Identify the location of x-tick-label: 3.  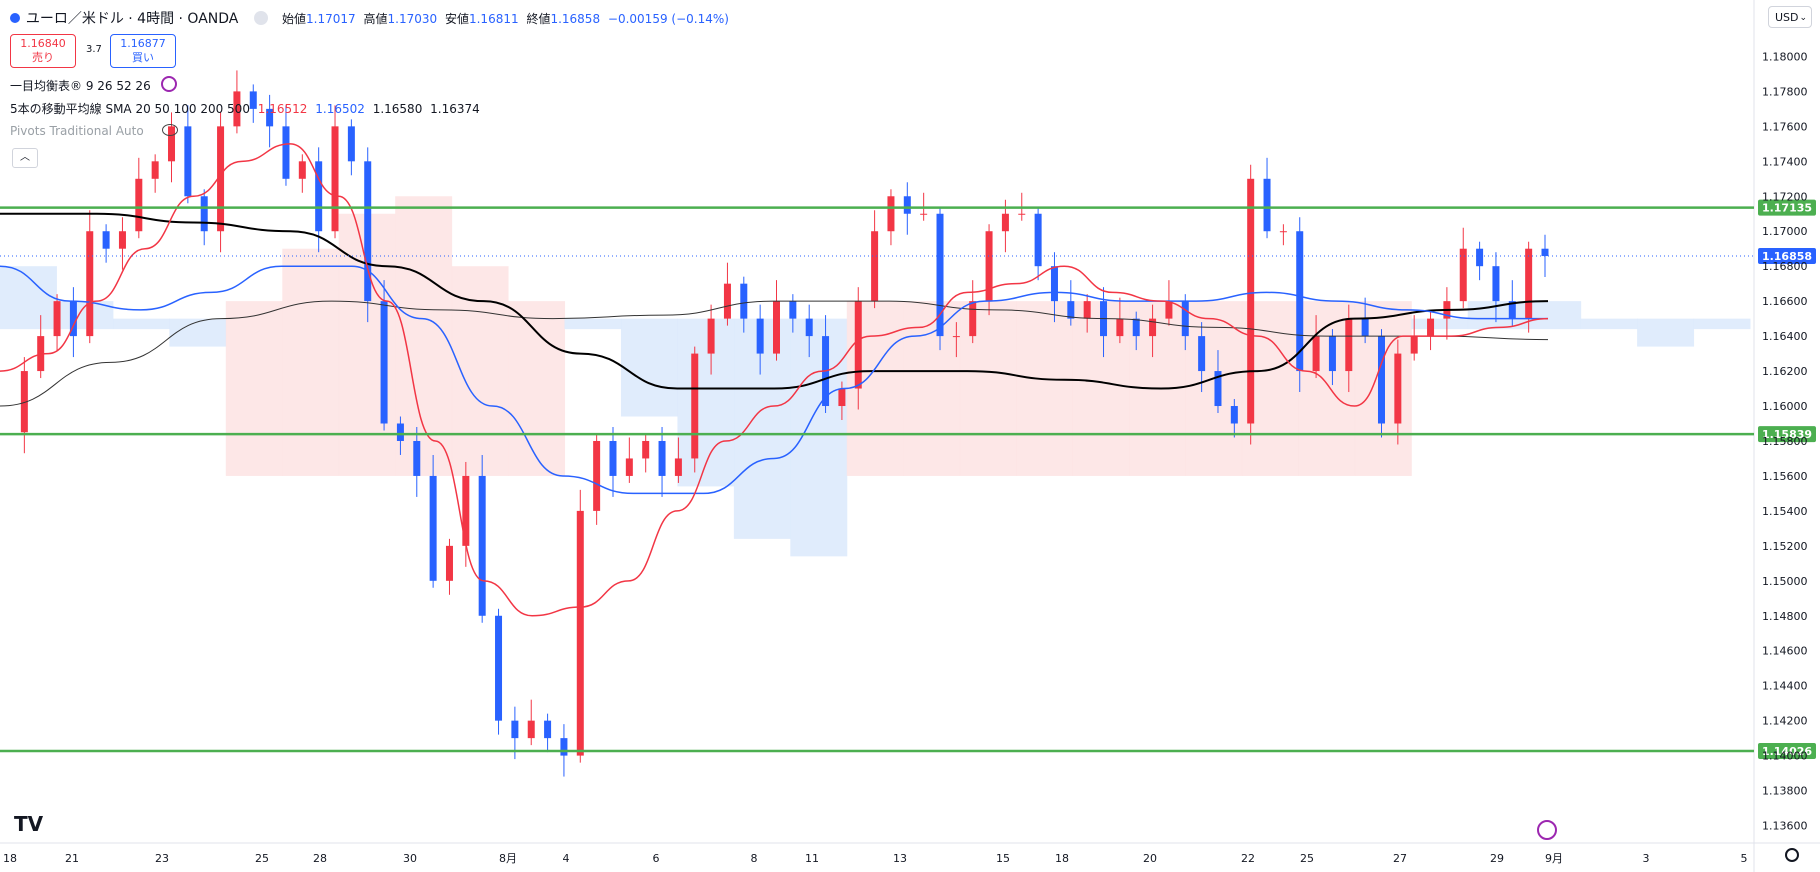
(1646, 858).